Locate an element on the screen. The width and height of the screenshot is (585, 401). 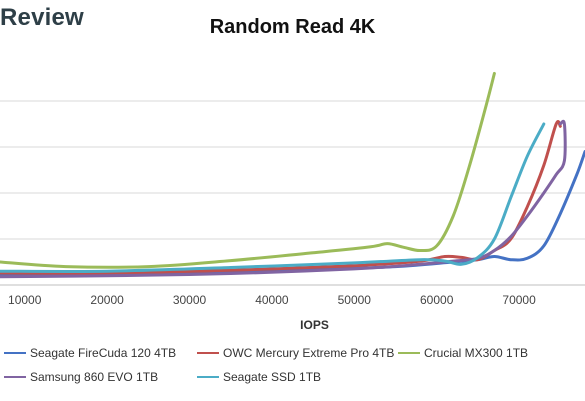
legend-label: Crucial MX300 1TB is located at coordinates (476, 353).